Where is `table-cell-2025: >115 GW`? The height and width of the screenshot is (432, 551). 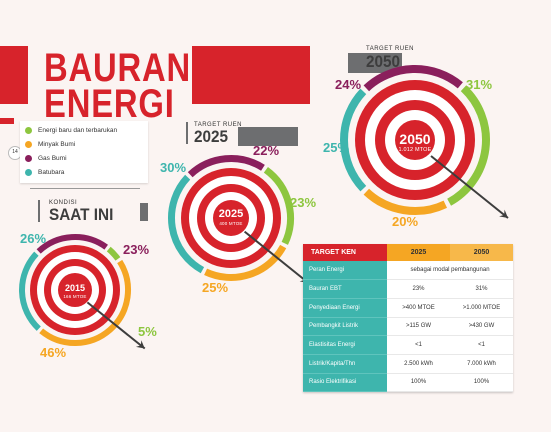
table-cell-2025: >115 GW is located at coordinates (418, 327).